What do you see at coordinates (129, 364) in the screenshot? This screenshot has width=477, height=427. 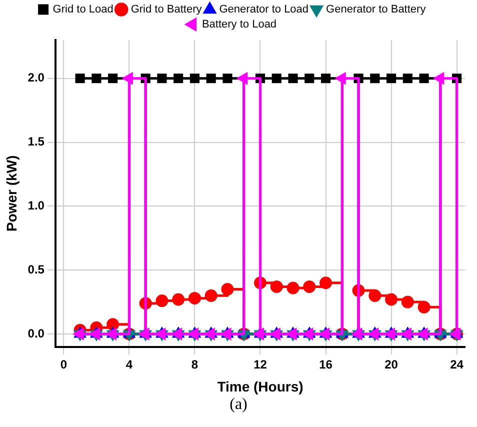 I see `x-tick-label: 4` at bounding box center [129, 364].